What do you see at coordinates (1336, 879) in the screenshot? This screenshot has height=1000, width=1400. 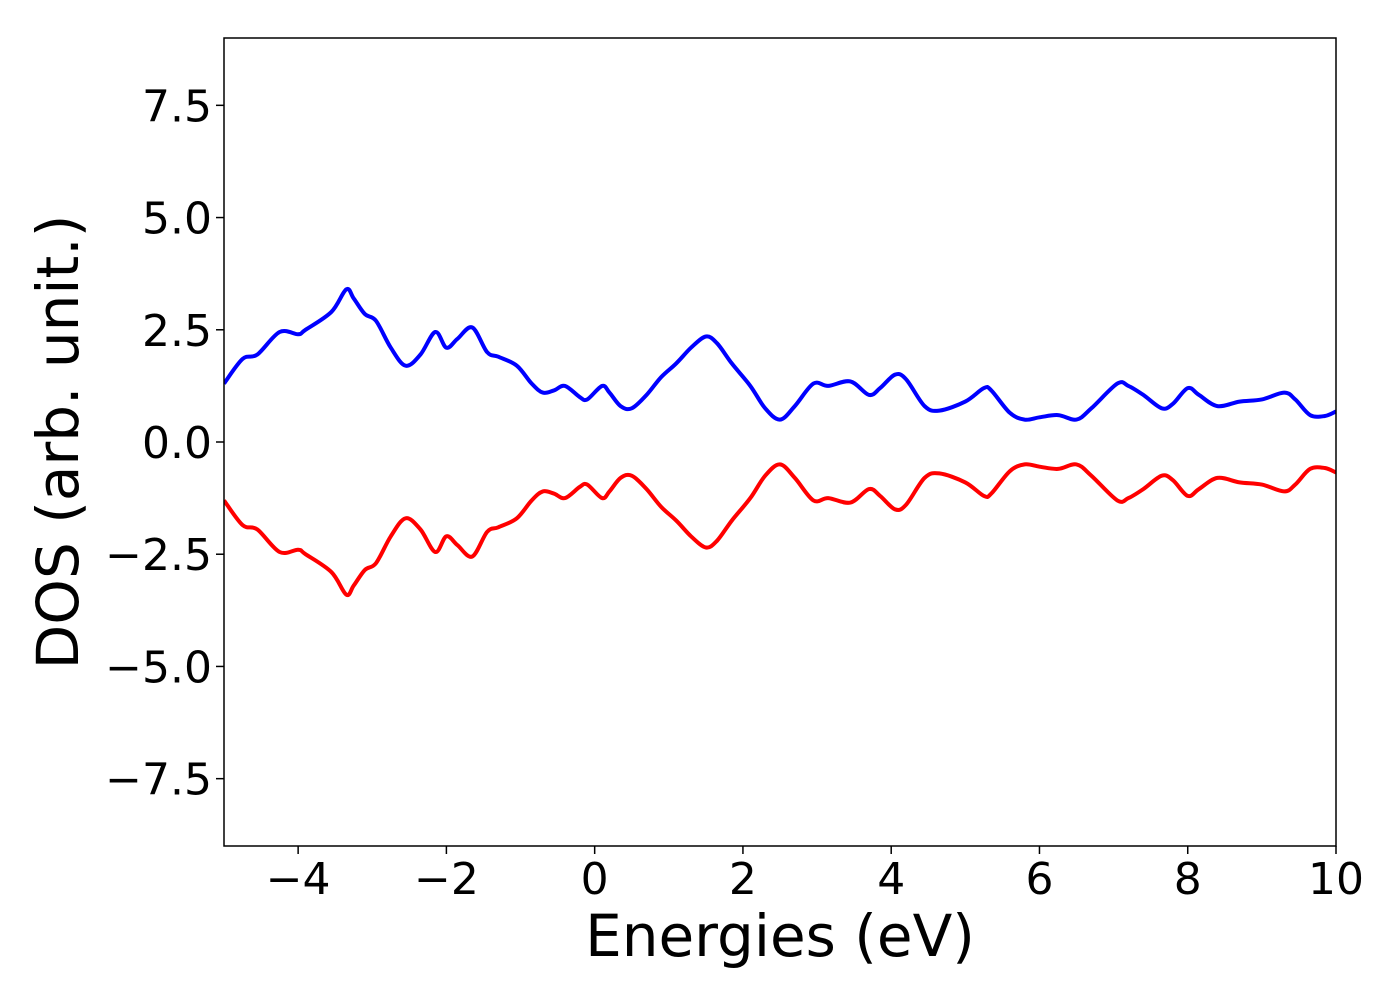 I see `x-tick-label: 10` at bounding box center [1336, 879].